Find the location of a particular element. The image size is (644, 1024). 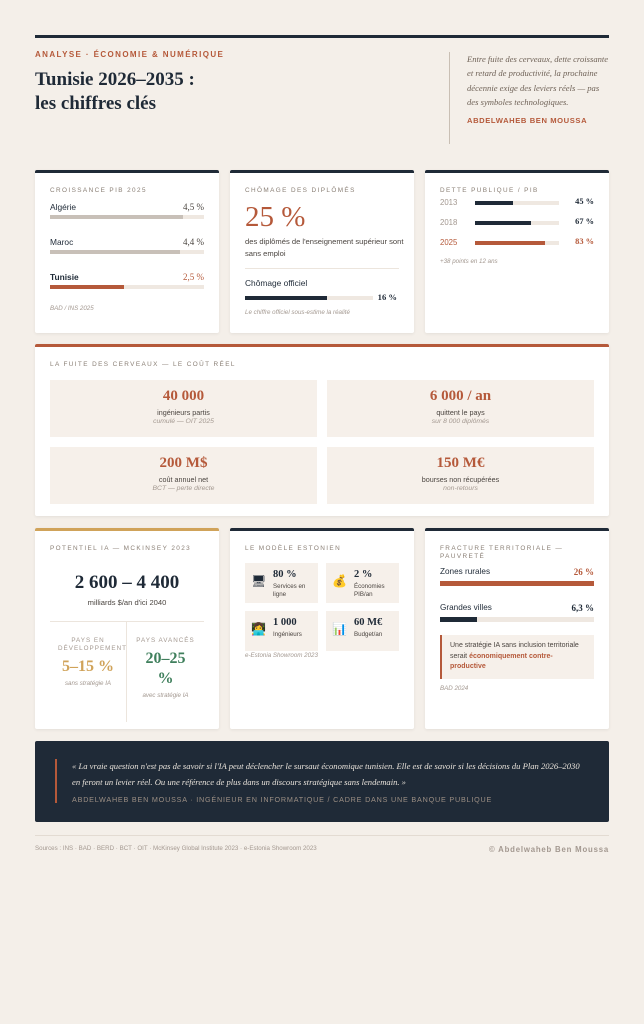

ai-advanced-value: 20–25 % is located at coordinates (165, 668).